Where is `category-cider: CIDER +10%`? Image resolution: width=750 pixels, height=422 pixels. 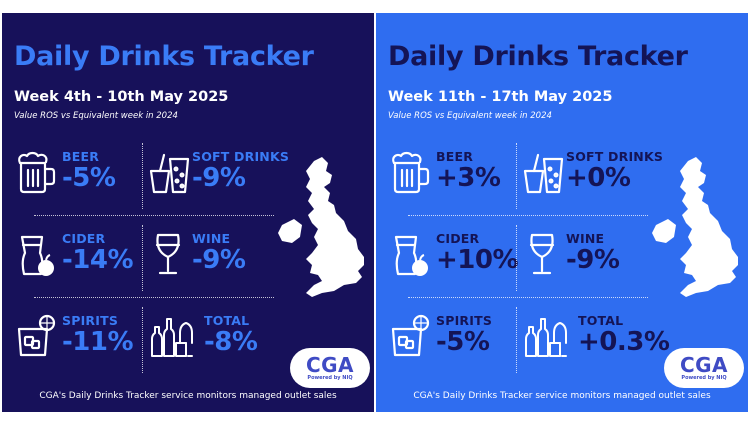
category-cider: CIDER +10% is located at coordinates (453, 261).